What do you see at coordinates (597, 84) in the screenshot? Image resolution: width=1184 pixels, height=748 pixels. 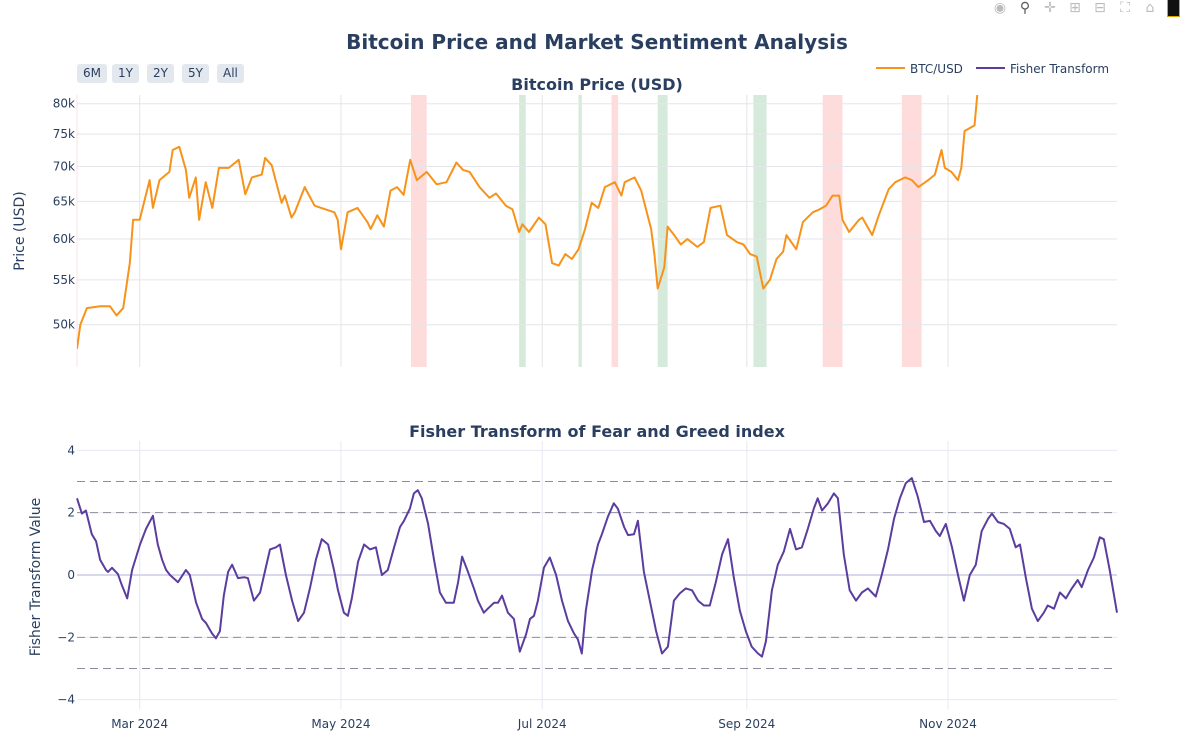 I see `subplot-title-price: Bitcoin Price (USD)` at bounding box center [597, 84].